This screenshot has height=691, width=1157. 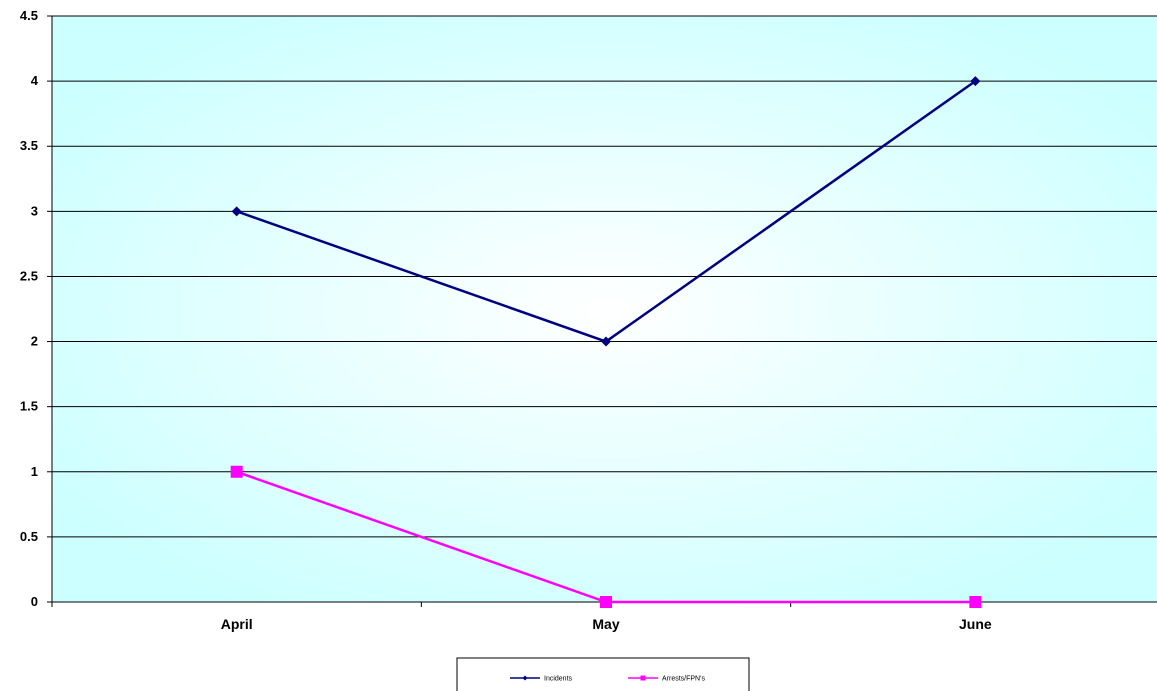 I want to click on y-tick-label: 2.5, so click(x=29, y=275).